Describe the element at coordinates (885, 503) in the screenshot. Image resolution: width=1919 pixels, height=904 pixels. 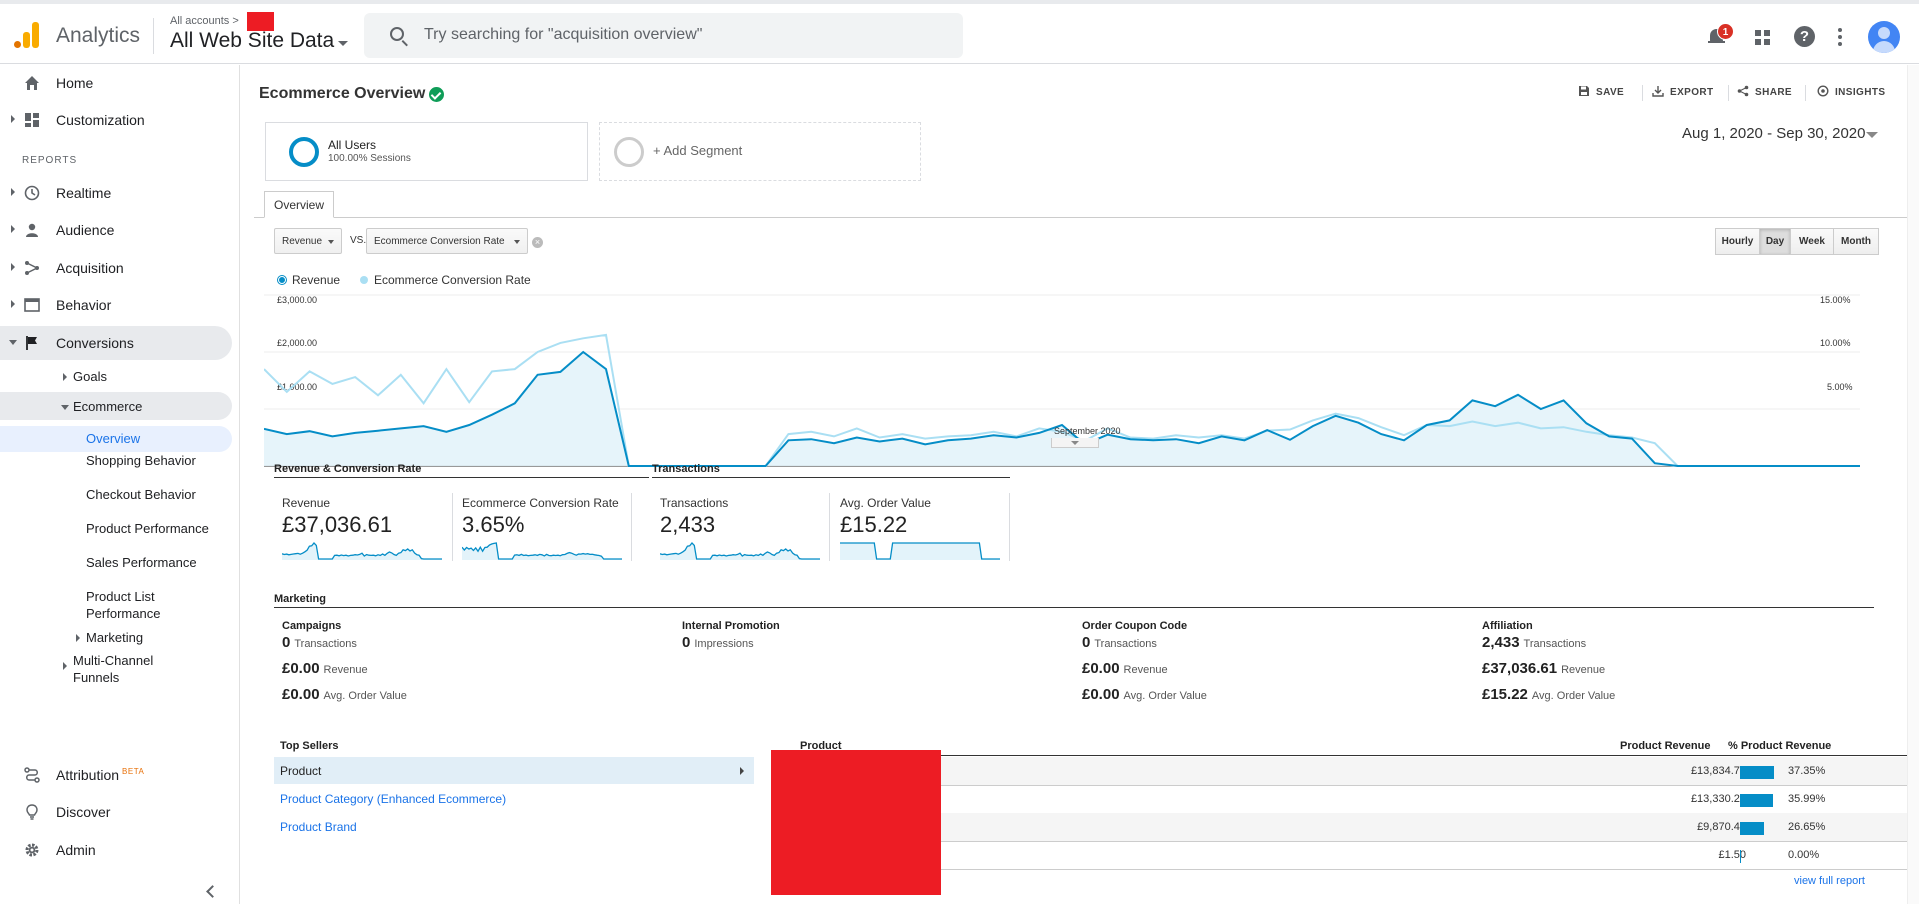
I see `kpi-label: Avg. Order Value` at that location.